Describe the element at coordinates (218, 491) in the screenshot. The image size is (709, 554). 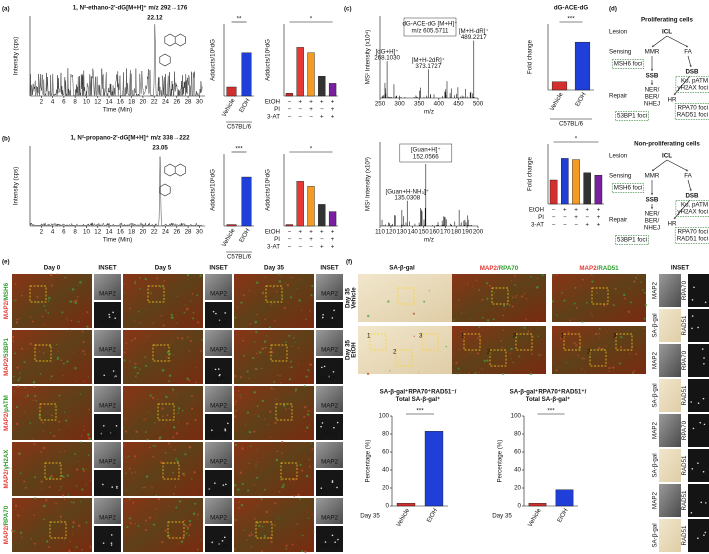
I see `inset-label: γH2AX` at that location.